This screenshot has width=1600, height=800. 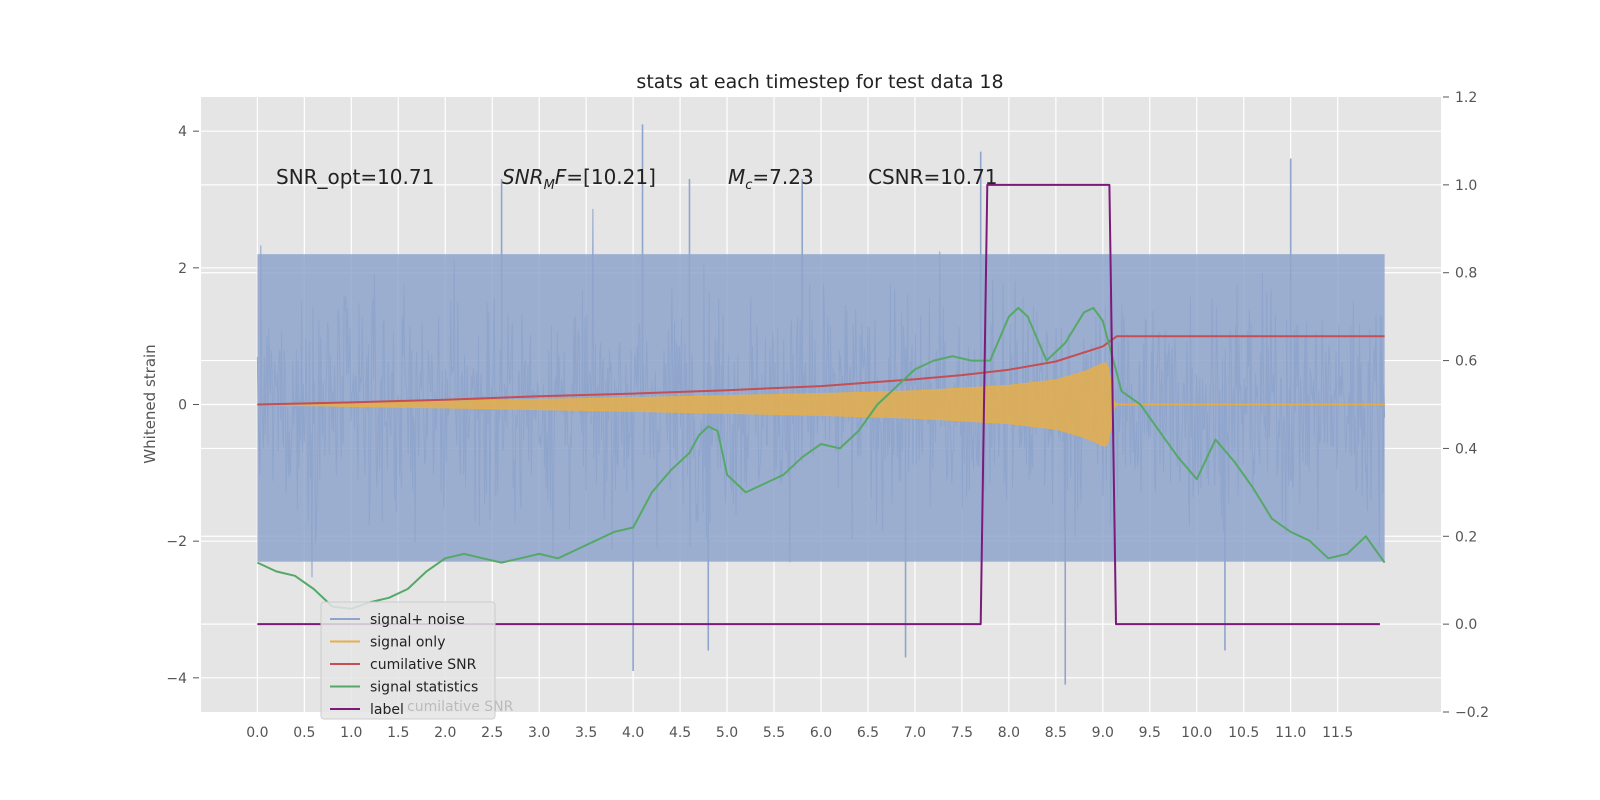 I want to click on x-tick-label: 8.0, so click(x=1009, y=733).